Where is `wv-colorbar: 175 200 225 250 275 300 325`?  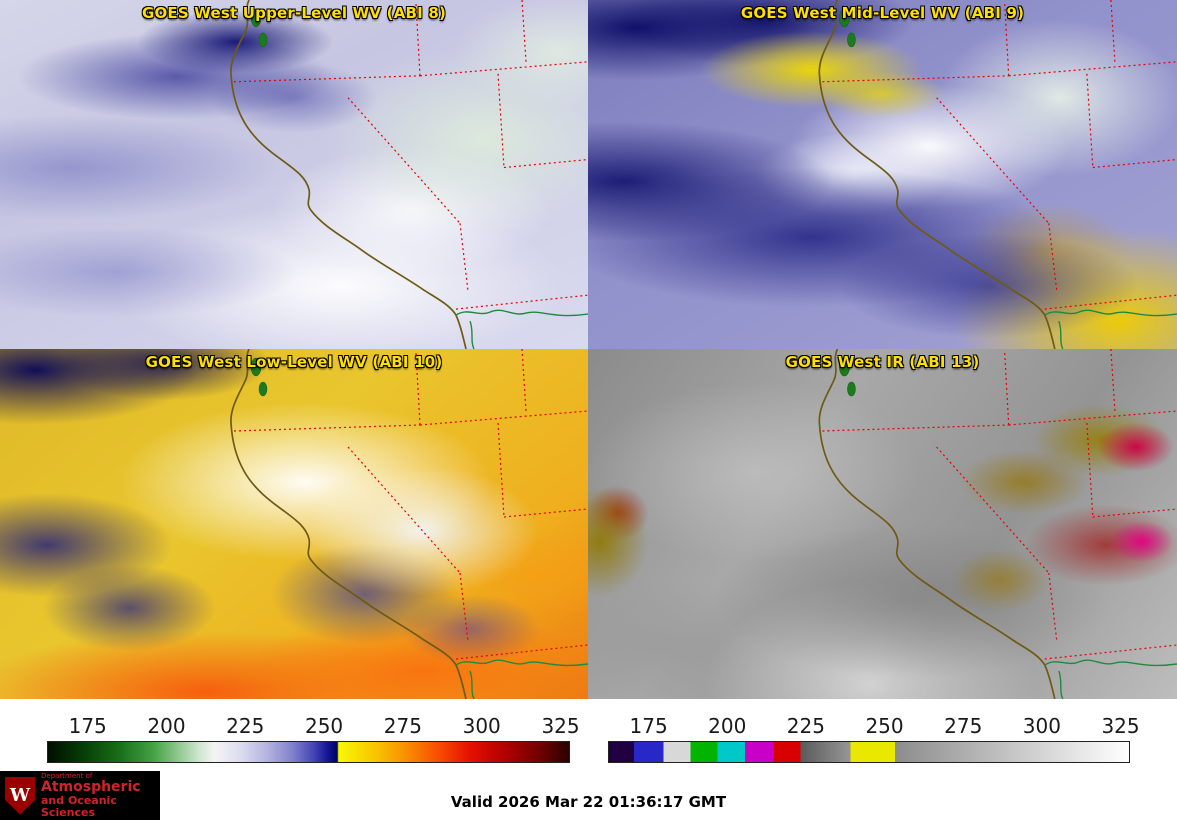 wv-colorbar: 175 200 225 250 275 300 325 is located at coordinates (313, 735).